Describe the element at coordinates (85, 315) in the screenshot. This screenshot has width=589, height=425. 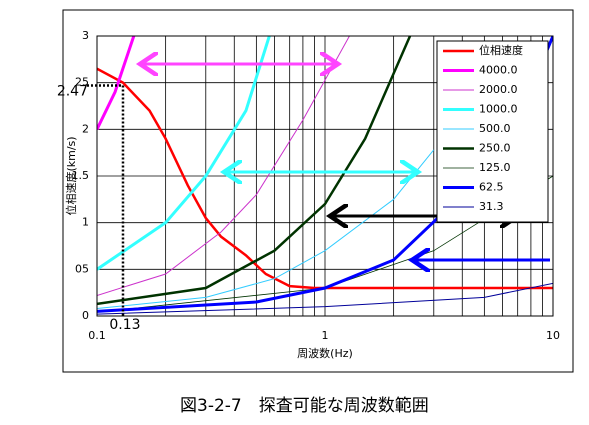
I see `y-tick-label: 0` at that location.